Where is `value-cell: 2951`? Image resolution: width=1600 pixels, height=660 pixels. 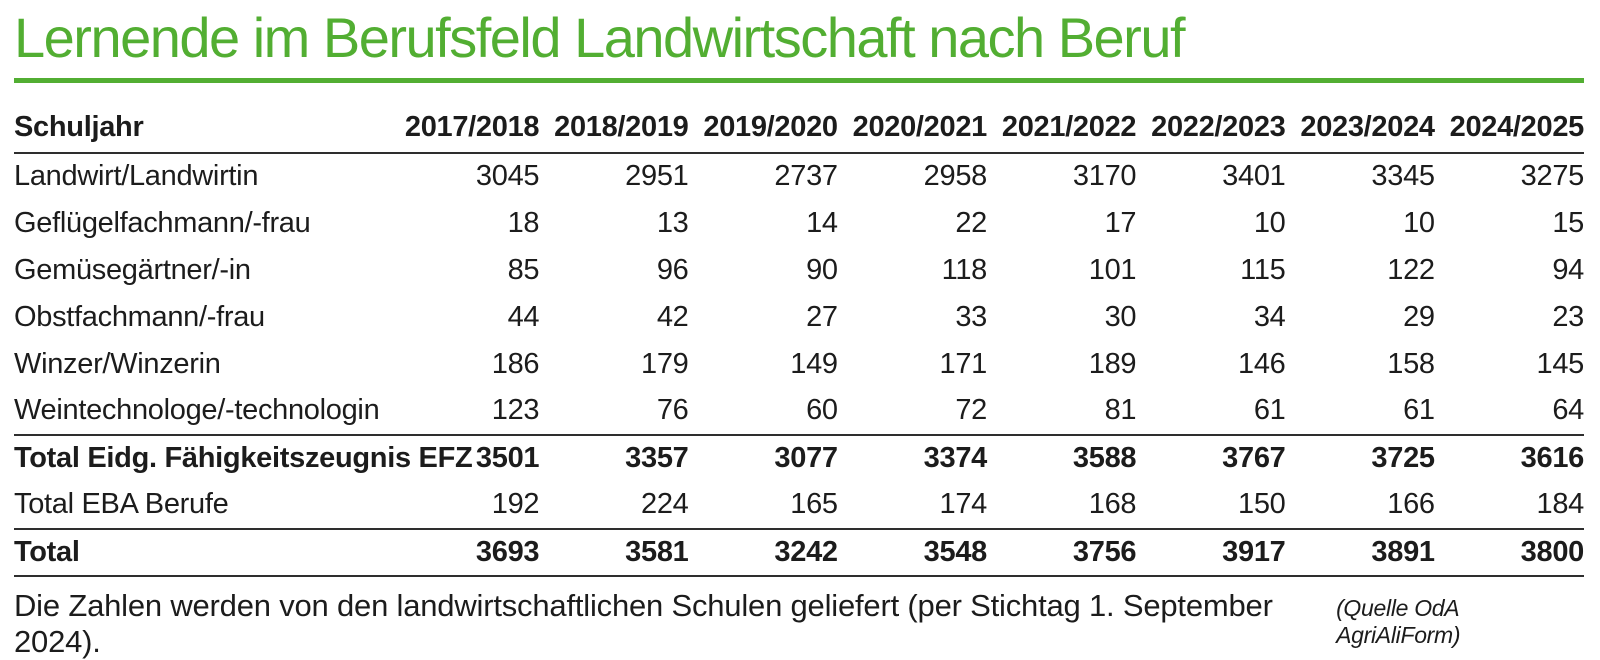 value-cell: 2951 is located at coordinates (657, 176).